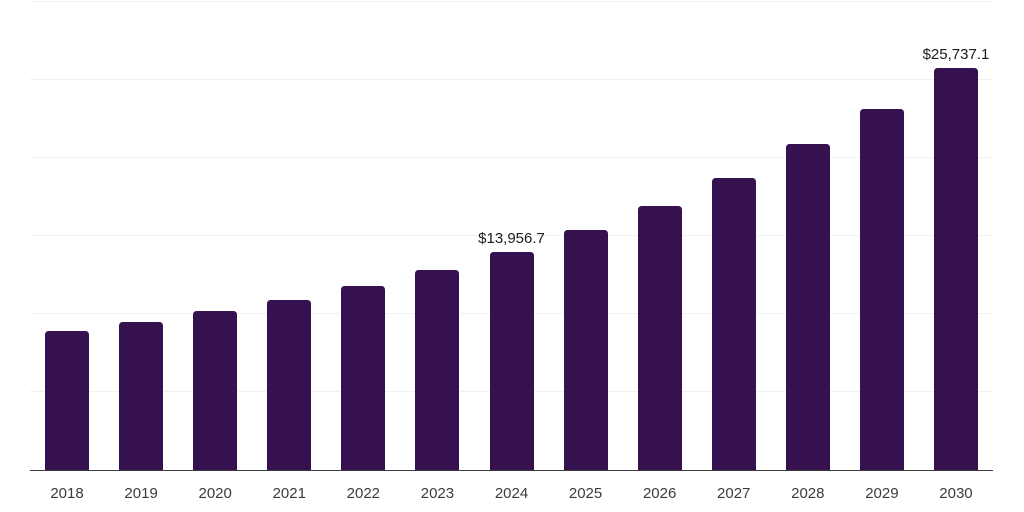  Describe the element at coordinates (956, 55) in the screenshot. I see `bar-value-label-2030: $25,737.1` at that location.